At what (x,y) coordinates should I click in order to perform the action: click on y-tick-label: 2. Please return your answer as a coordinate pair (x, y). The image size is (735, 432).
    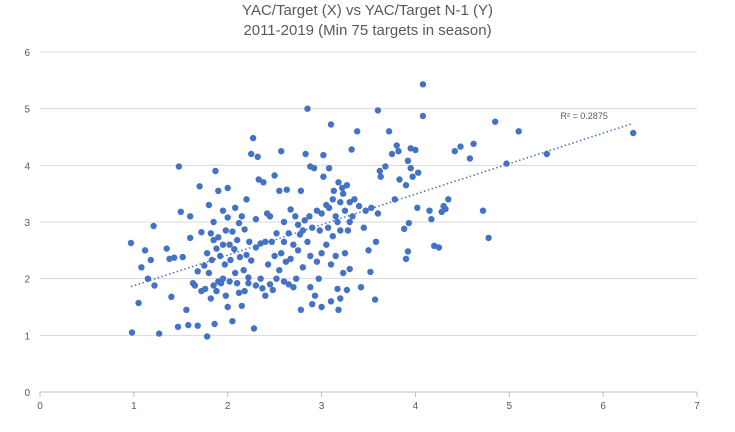
    Looking at the image, I should click on (27, 280).